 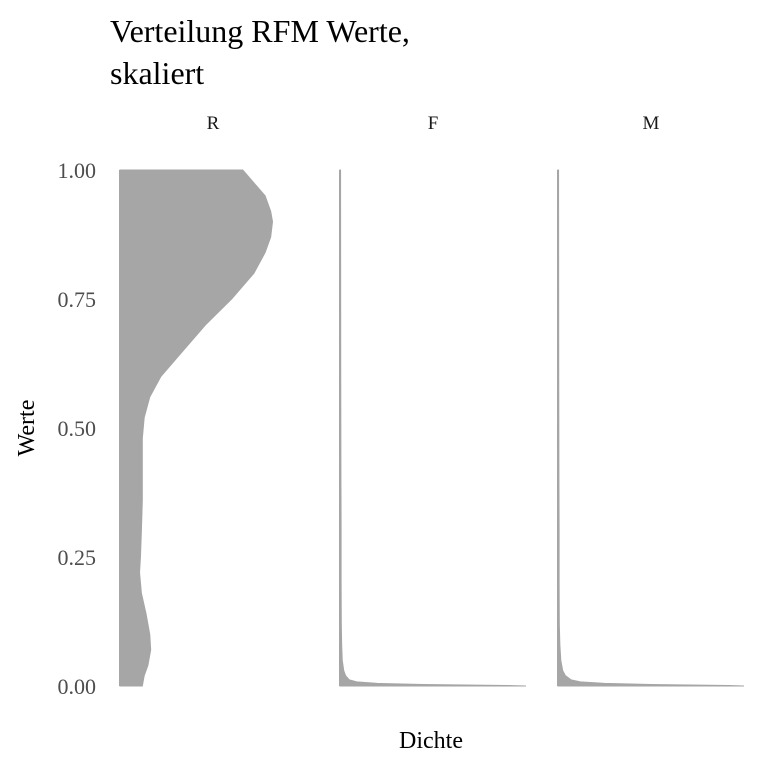 I want to click on chart-title: Verteilung RFM Werte, skaliert, so click(x=260, y=52).